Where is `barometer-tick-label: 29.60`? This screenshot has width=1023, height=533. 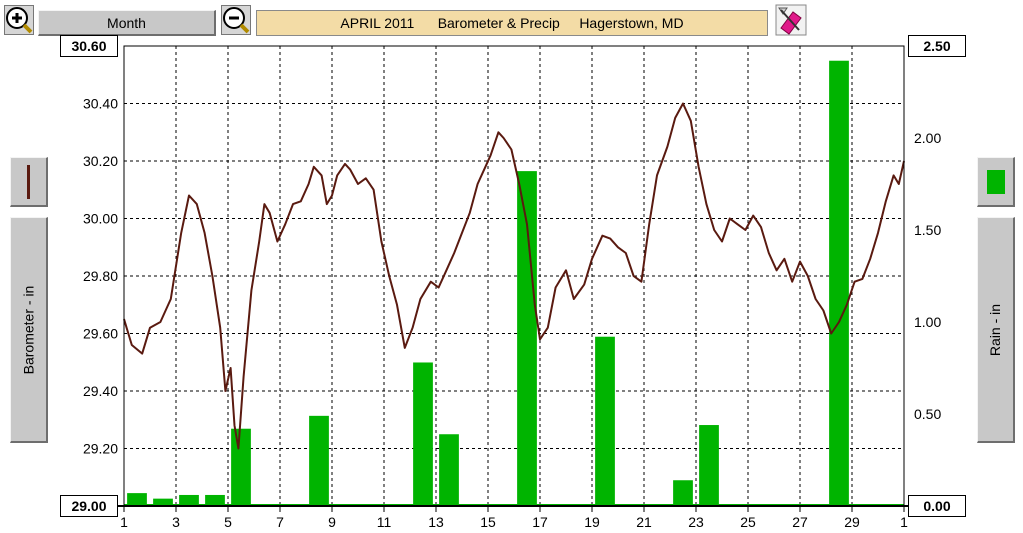 barometer-tick-label: 29.60 is located at coordinates (100, 334).